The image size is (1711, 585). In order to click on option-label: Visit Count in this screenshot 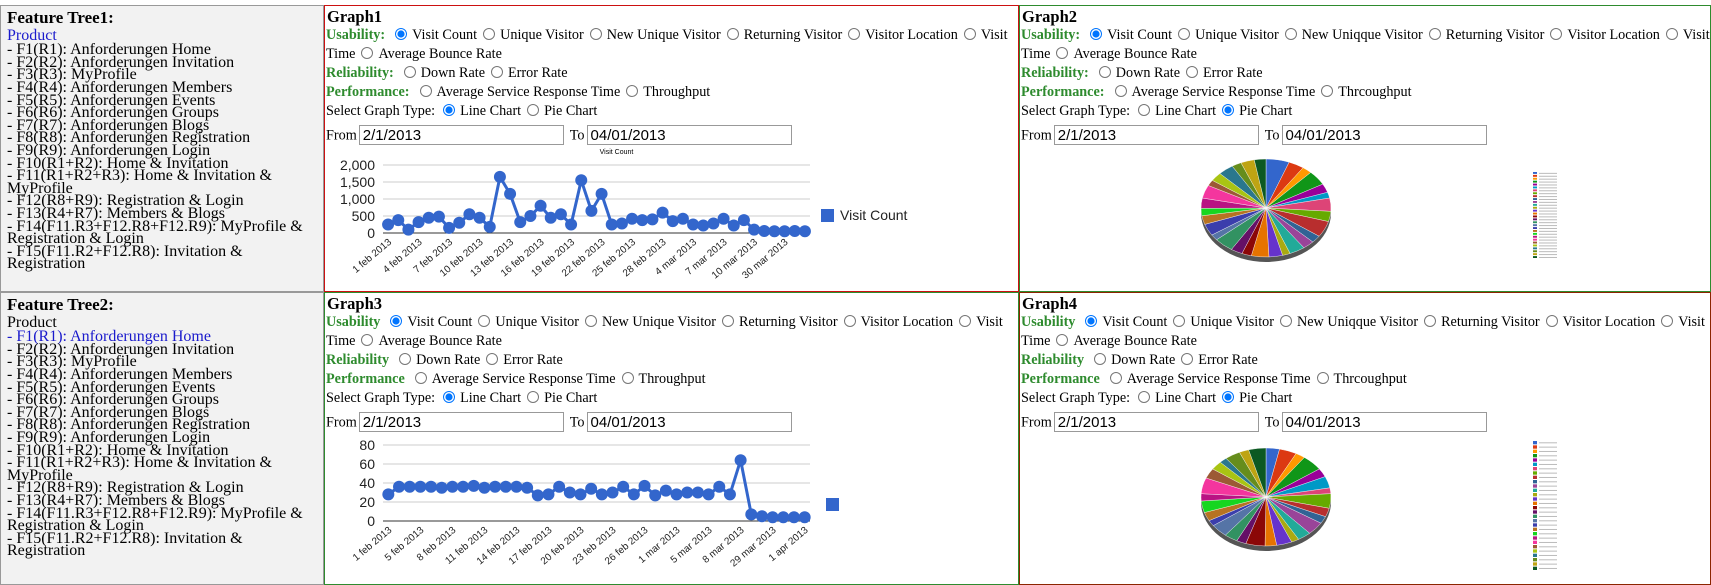, I will do `click(1135, 322)`.